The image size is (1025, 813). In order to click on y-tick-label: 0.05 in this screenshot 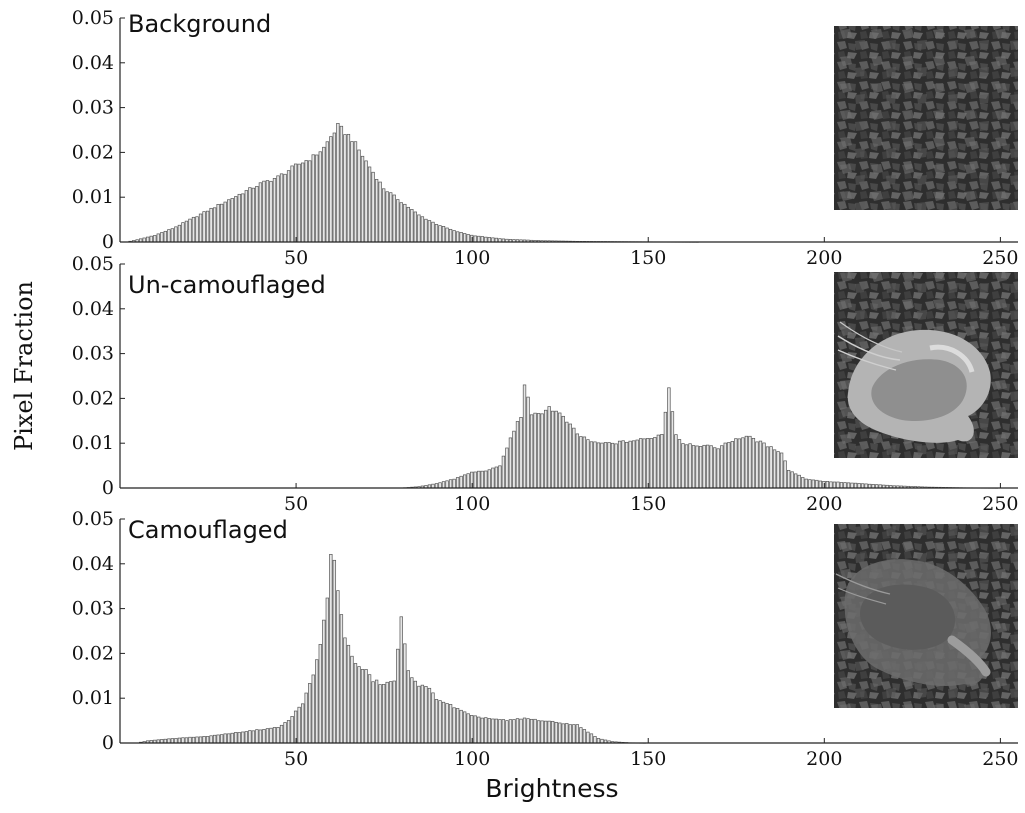, I will do `click(93, 18)`.